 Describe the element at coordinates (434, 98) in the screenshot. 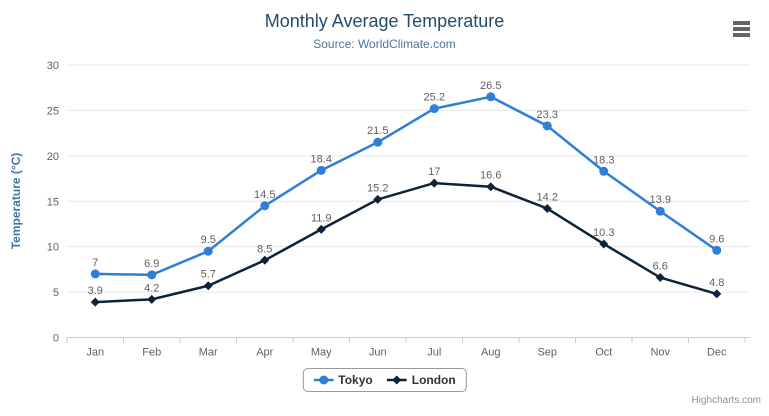

I see `data-label-tokyo: 25.2` at that location.